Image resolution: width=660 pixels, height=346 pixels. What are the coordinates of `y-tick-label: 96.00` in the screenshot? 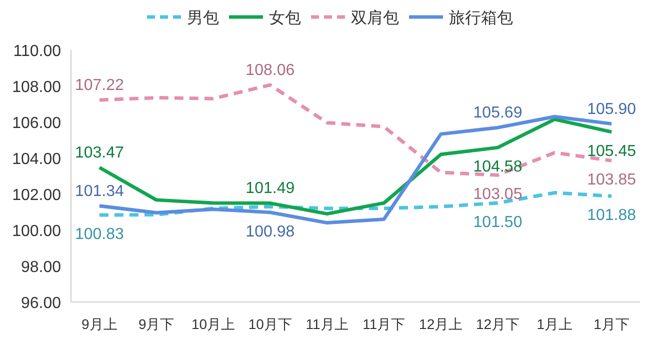 It's located at (41, 303).